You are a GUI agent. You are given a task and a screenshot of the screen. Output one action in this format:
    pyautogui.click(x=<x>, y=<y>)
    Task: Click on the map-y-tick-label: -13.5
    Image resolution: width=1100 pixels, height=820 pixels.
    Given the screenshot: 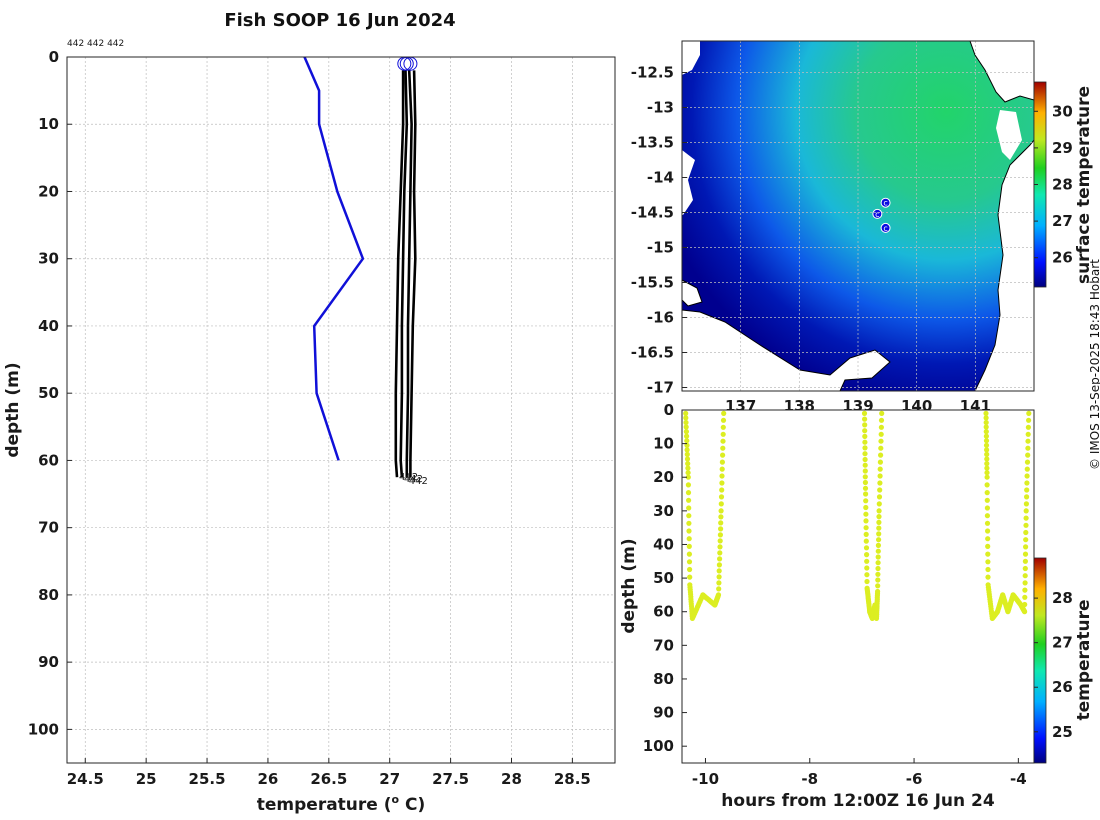 What is the action you would take?
    pyautogui.click(x=652, y=143)
    